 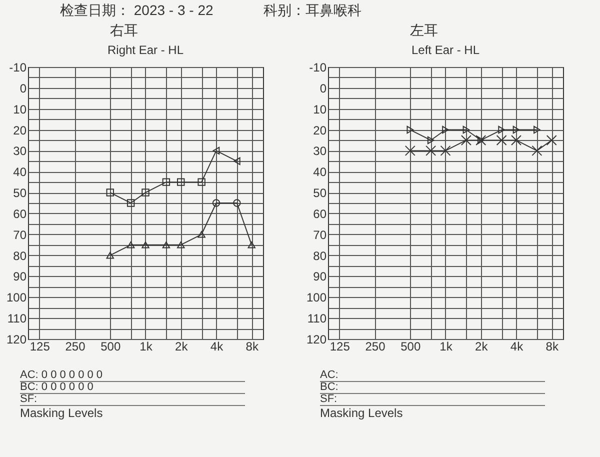 I want to click on text: 检查日期： 2023 - 3 - 22, so click(x=137, y=11).